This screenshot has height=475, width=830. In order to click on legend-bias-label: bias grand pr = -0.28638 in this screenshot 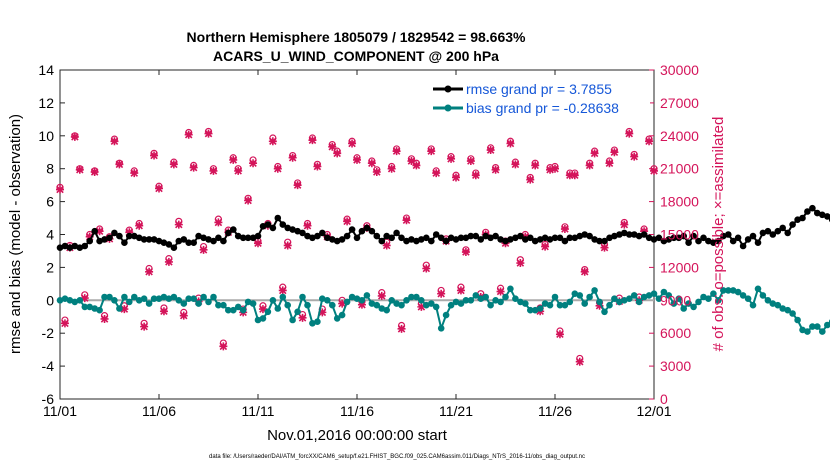, I will do `click(542, 108)`.